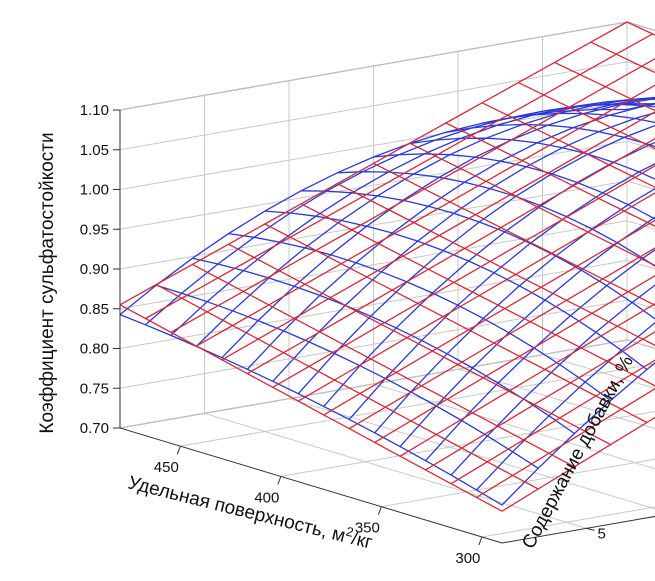  I want to click on z-tick-label: 0.90, so click(94, 269).